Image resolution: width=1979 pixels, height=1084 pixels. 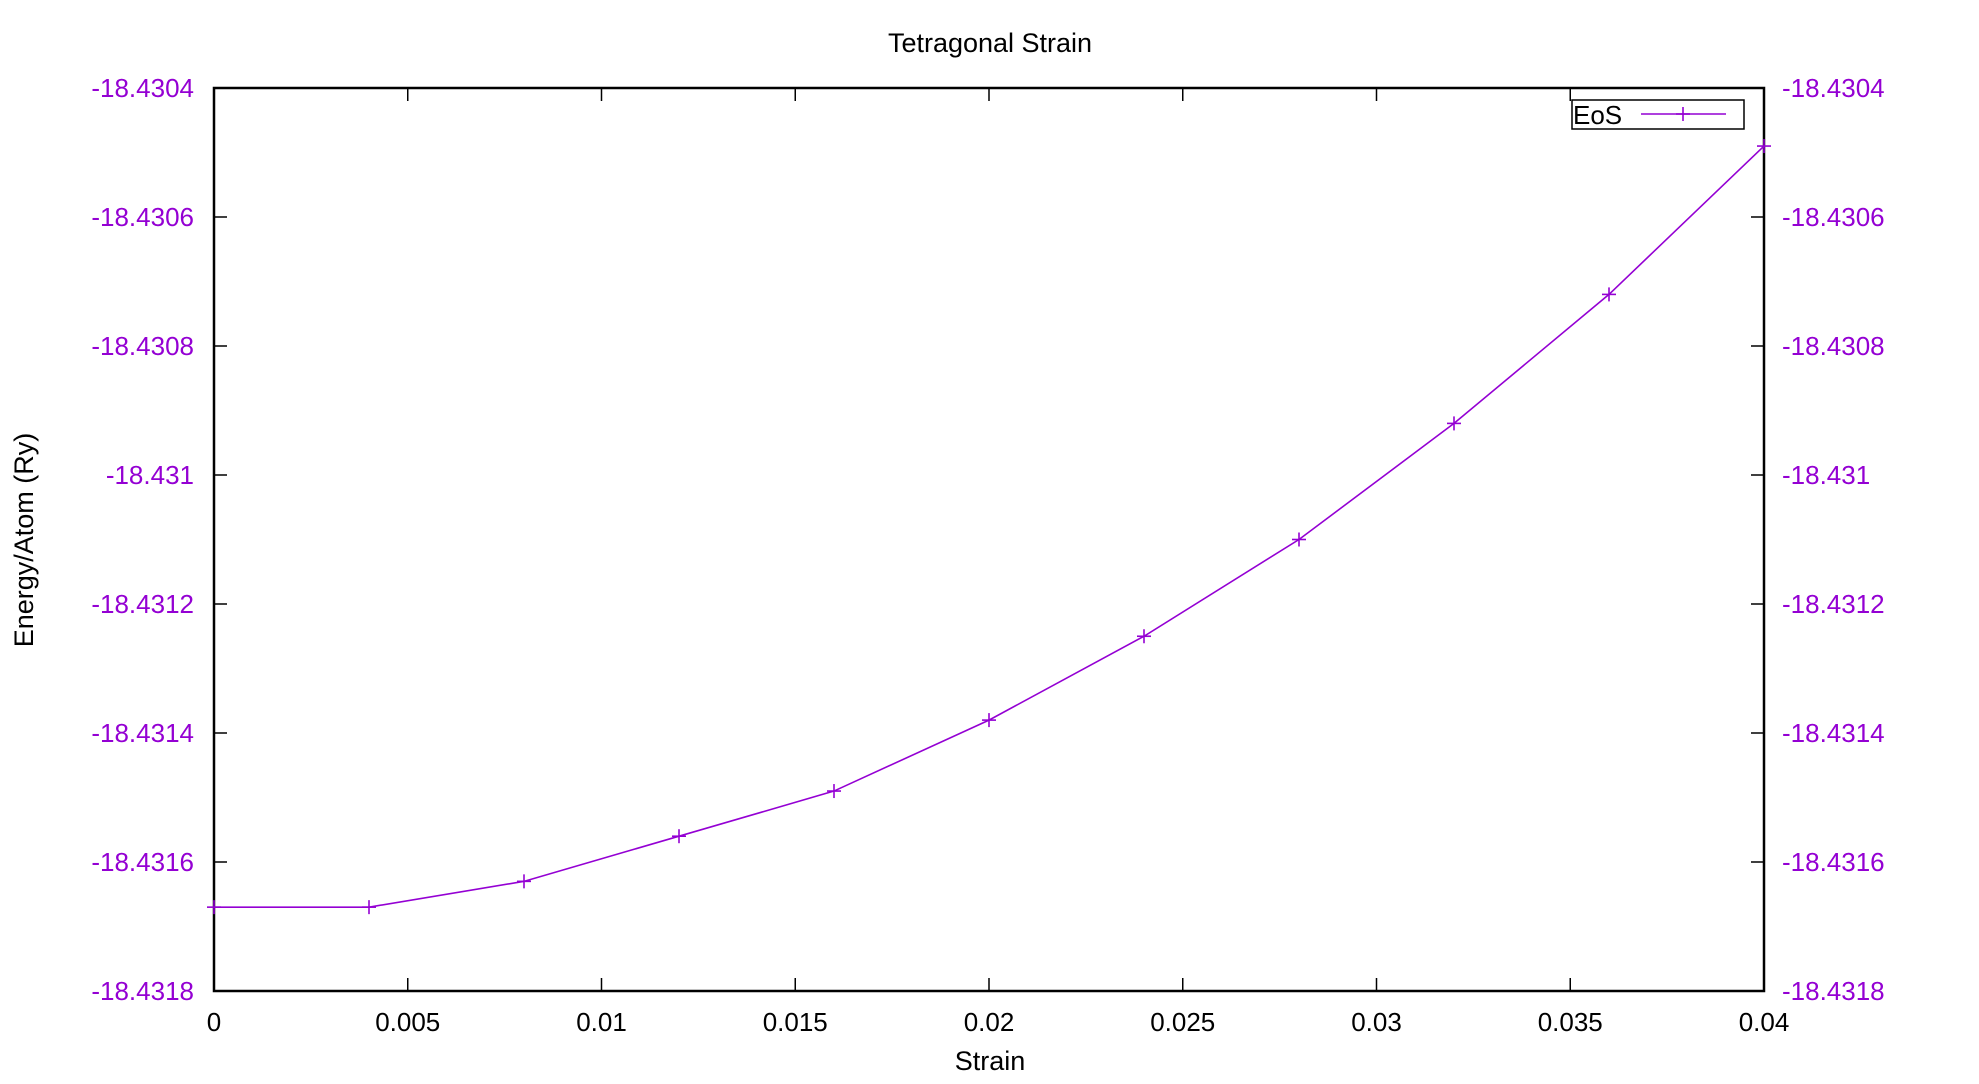 What do you see at coordinates (601, 1022) in the screenshot?
I see `x-tick-label: 0.01` at bounding box center [601, 1022].